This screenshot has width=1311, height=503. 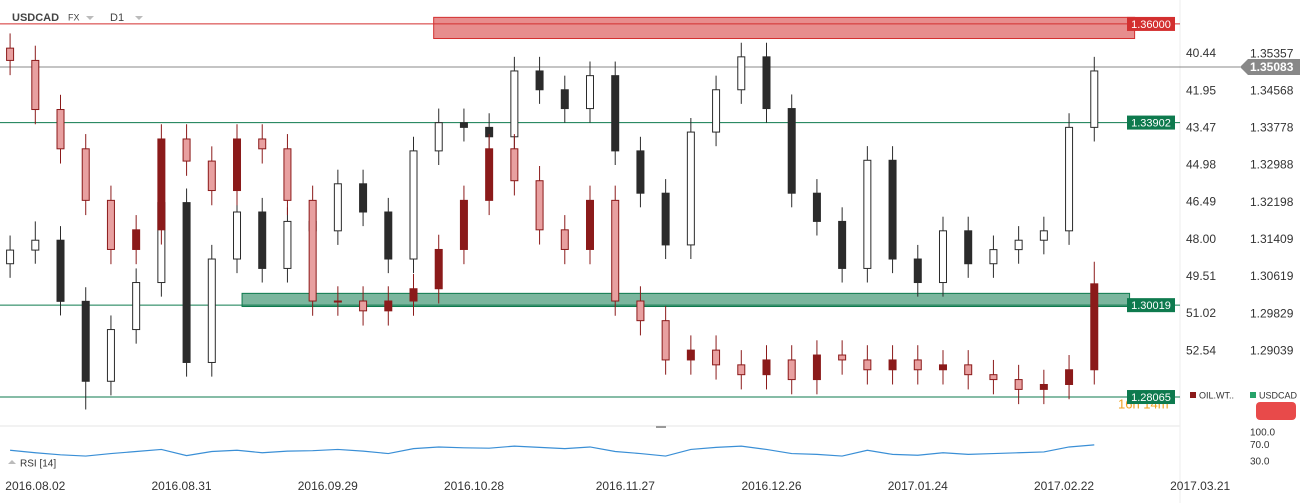 What do you see at coordinates (1272, 165) in the screenshot?
I see `y-tick-label: 1.32988` at bounding box center [1272, 165].